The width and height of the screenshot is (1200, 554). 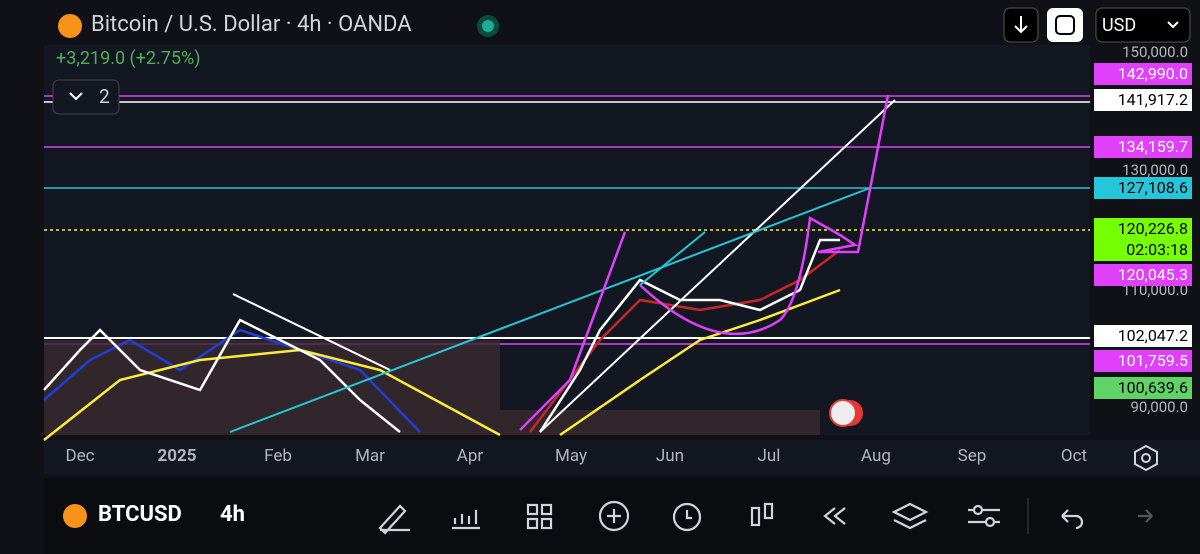 What do you see at coordinates (1143, 250) in the screenshot?
I see `bar-countdown: 02:03:18` at bounding box center [1143, 250].